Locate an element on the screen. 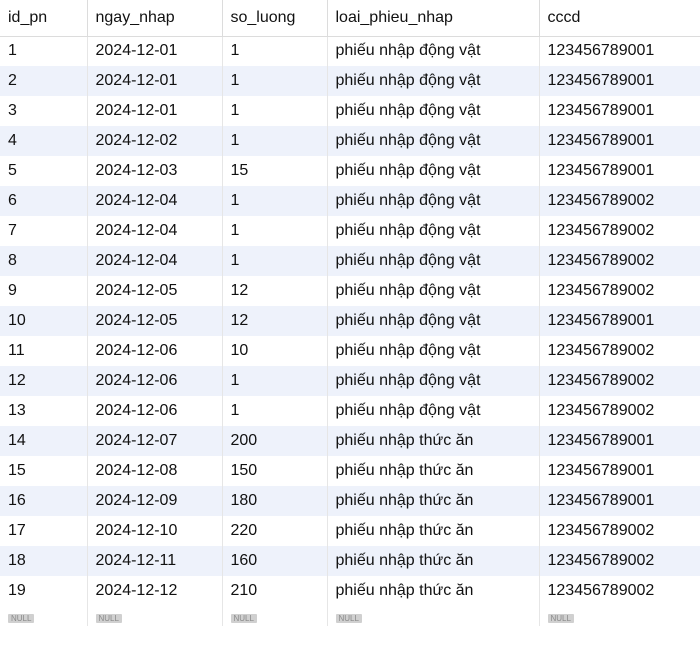 The width and height of the screenshot is (700, 648). cell-ngay-nhap: 2024-12-10 is located at coordinates (155, 531).